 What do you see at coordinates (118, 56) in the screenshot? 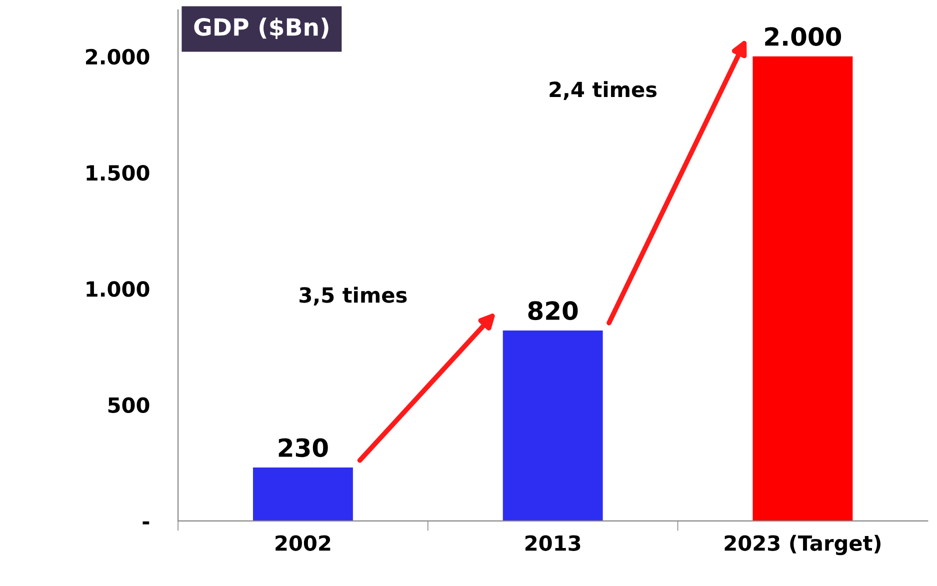
I see `y-tick-label: 2.000` at bounding box center [118, 56].